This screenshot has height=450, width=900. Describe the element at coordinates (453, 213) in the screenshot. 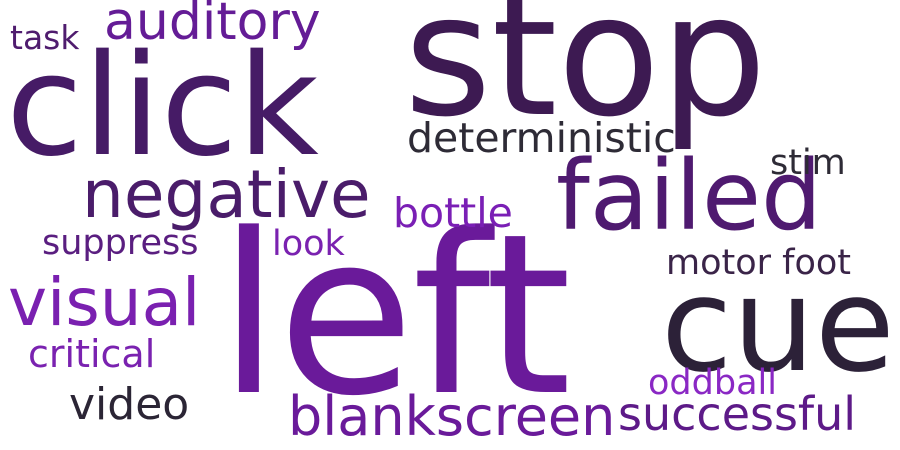

I see `word-bottle: bottle` at that location.